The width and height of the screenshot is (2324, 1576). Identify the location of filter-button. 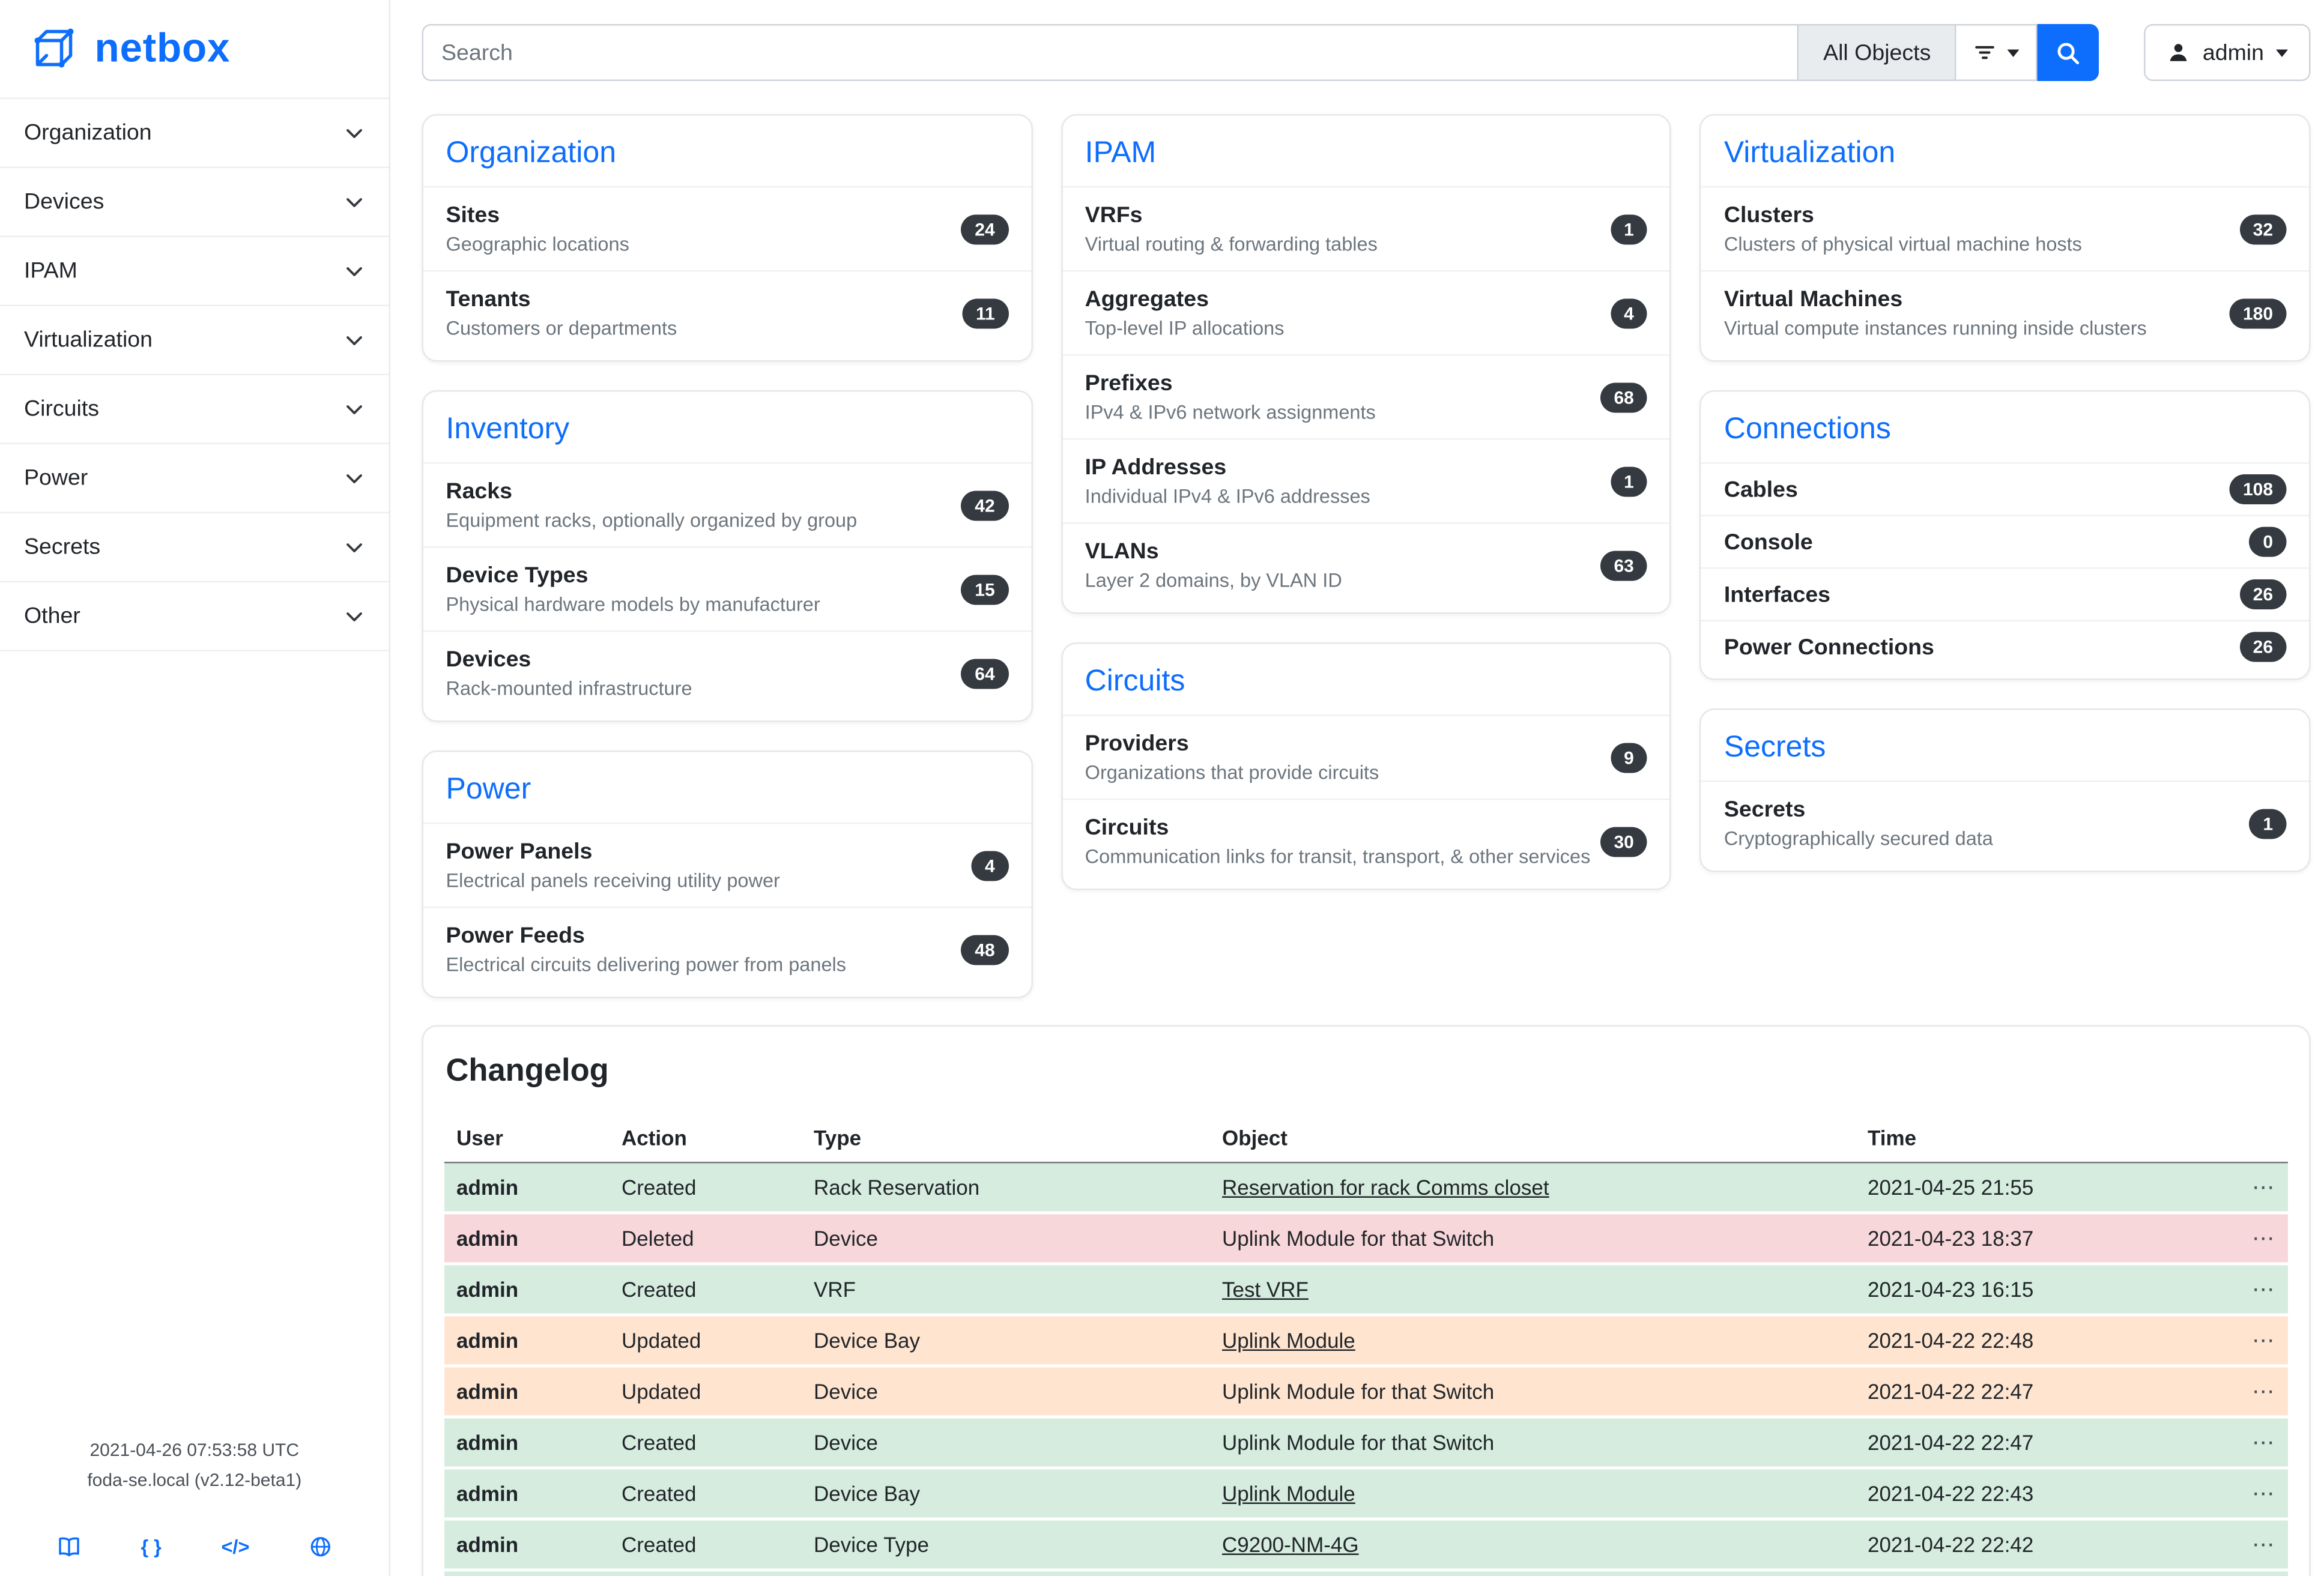
(1997, 52).